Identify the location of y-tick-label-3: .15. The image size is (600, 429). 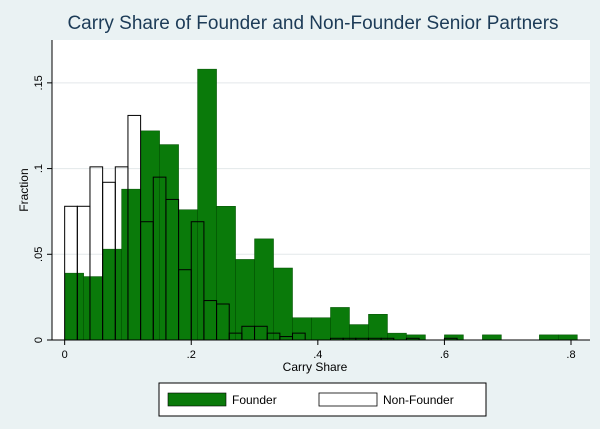
(39, 82).